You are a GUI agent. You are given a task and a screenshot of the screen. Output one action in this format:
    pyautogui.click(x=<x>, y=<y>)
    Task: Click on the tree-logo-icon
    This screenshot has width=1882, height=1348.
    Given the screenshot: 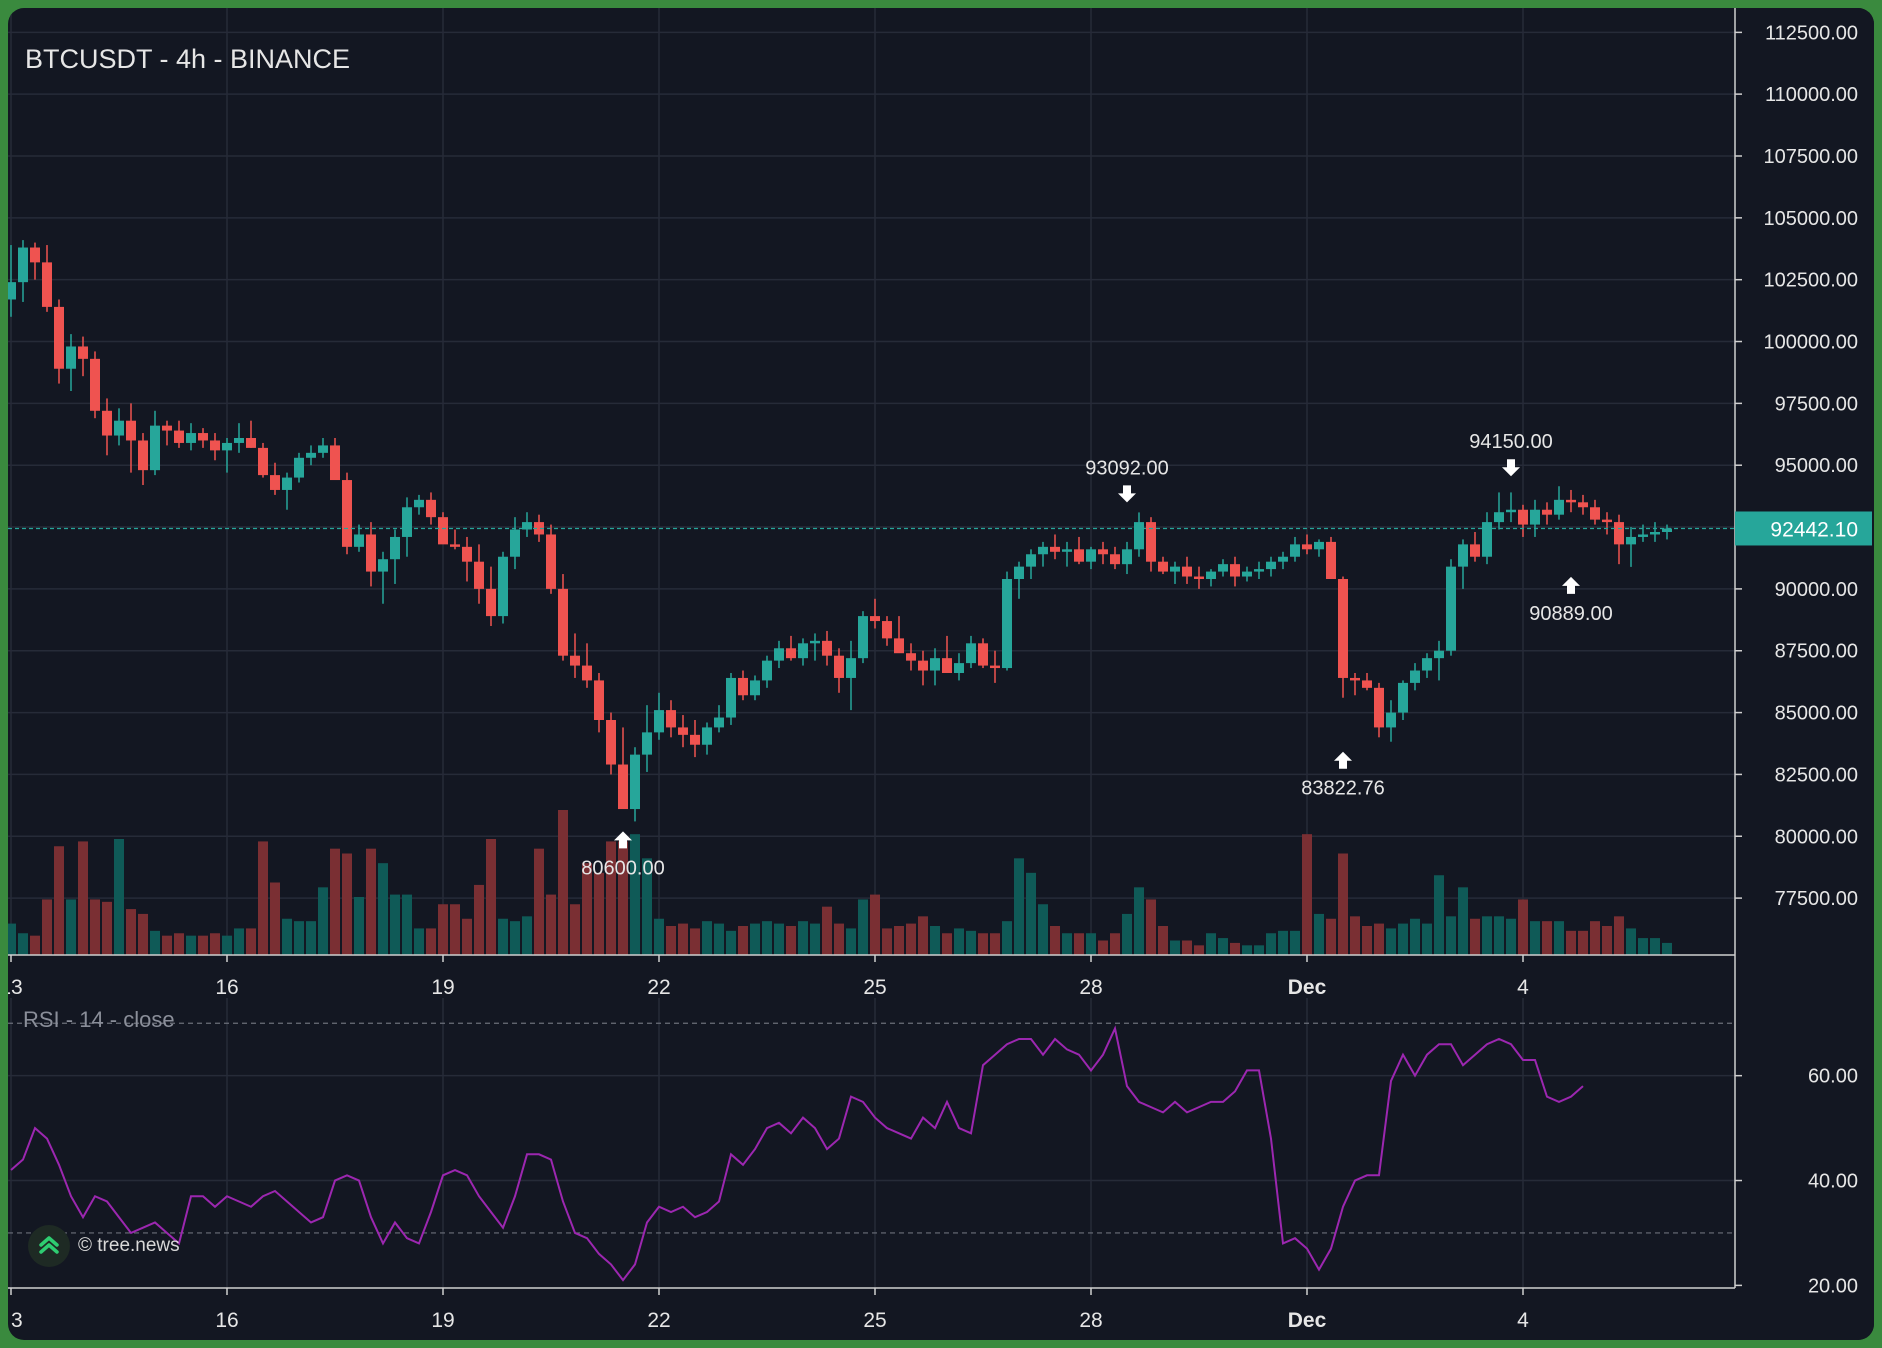 What is the action you would take?
    pyautogui.click(x=49, y=1246)
    